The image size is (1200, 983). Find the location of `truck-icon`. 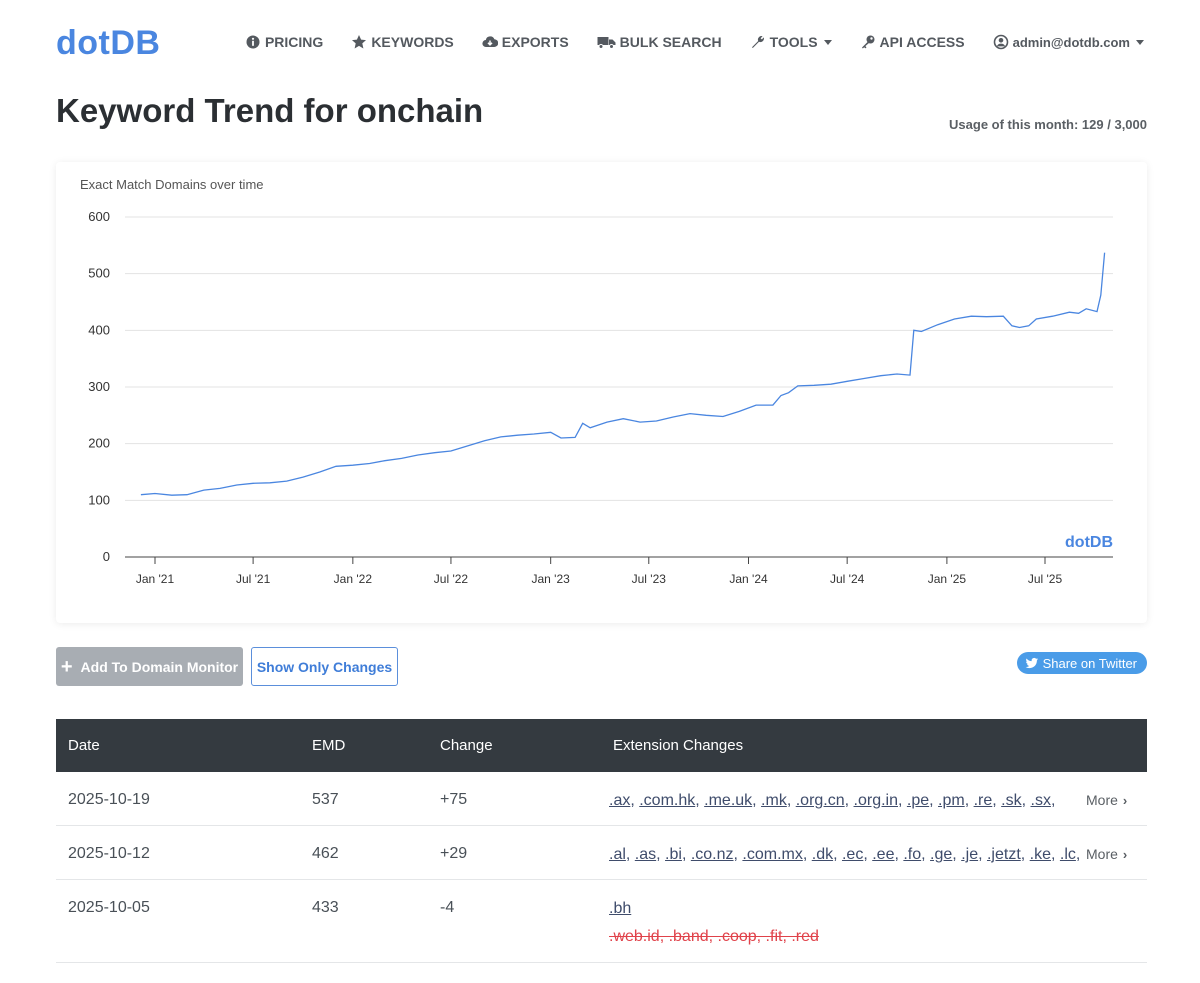

truck-icon is located at coordinates (606, 42).